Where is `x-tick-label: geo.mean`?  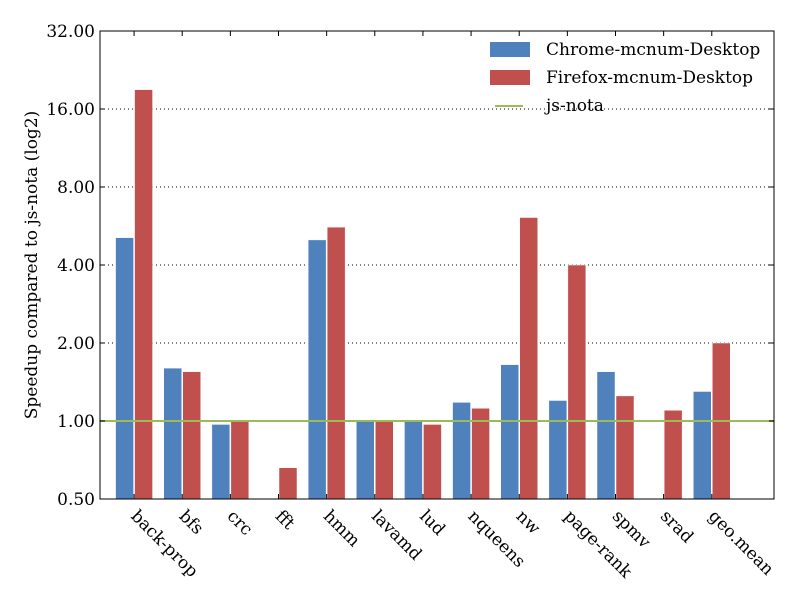
x-tick-label: geo.mean is located at coordinates (740, 542).